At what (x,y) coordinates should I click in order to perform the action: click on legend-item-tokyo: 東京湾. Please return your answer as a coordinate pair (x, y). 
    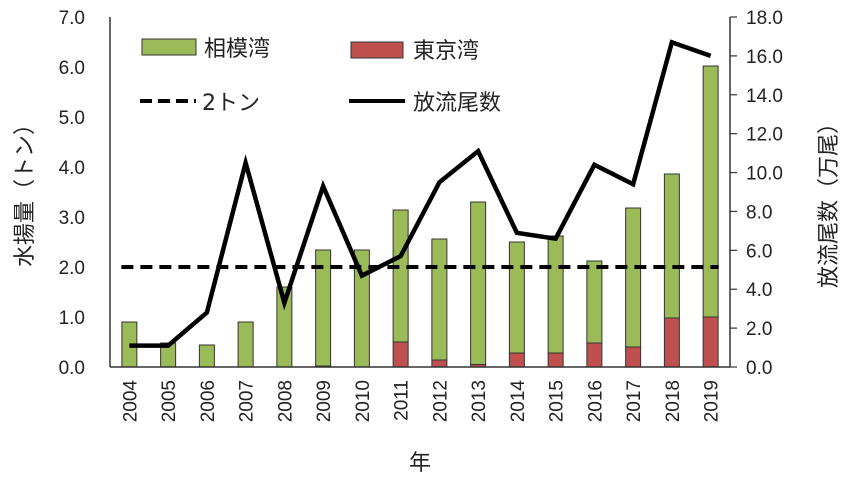
    Looking at the image, I should click on (414, 51).